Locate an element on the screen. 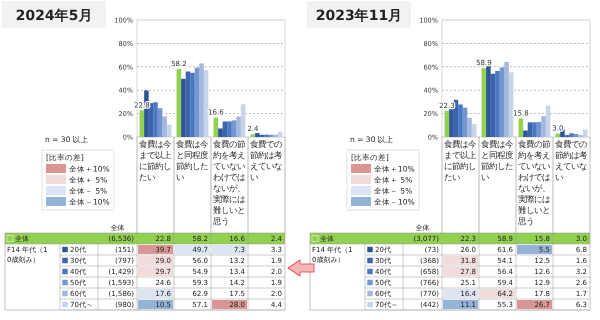 This screenshot has width=600, height=320. chart-title: 2023年11月 is located at coordinates (359, 16).